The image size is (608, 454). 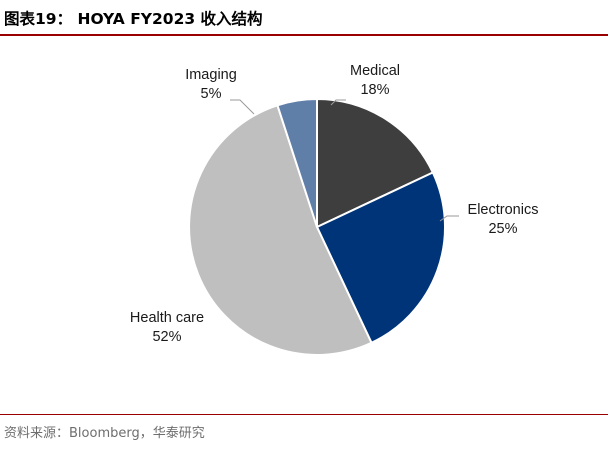 What do you see at coordinates (211, 75) in the screenshot?
I see `slice-name-imaging: Imaging` at bounding box center [211, 75].